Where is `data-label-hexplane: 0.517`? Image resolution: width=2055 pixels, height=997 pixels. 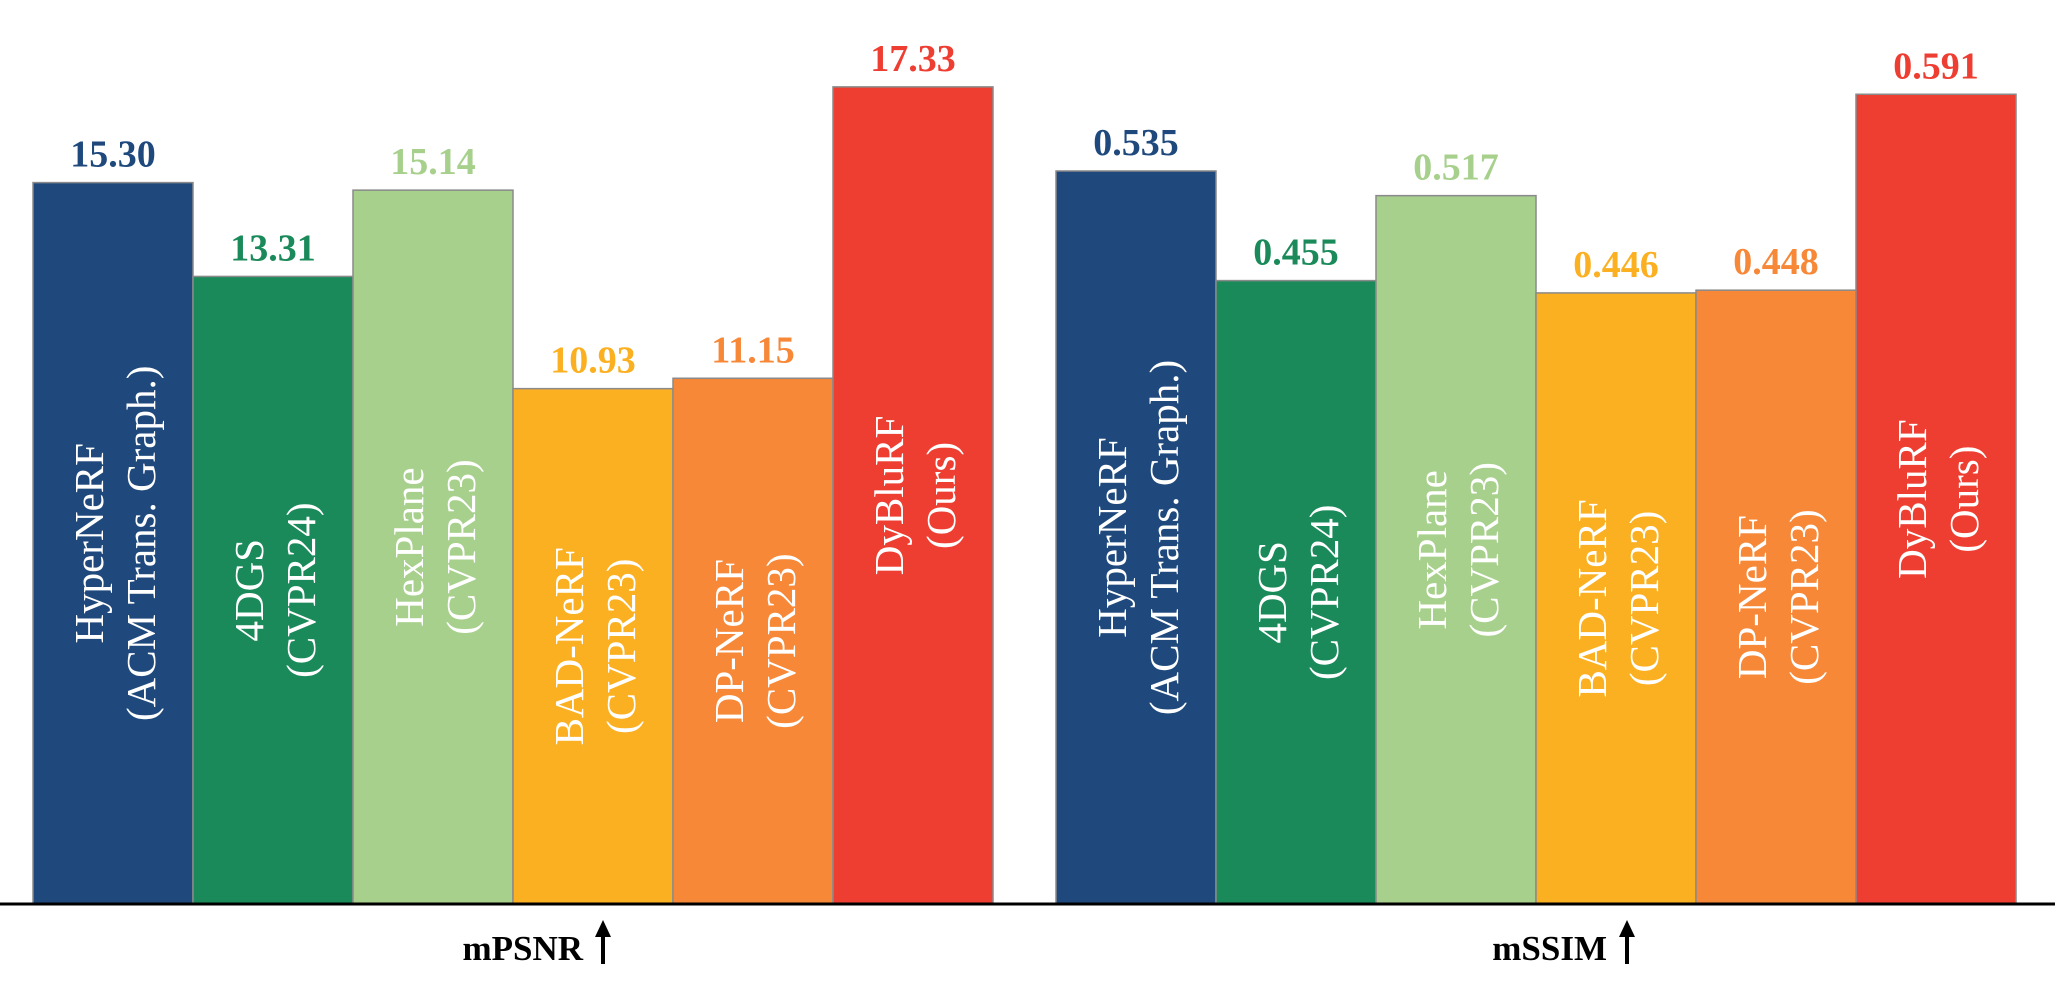
data-label-hexplane: 0.517 is located at coordinates (1456, 168).